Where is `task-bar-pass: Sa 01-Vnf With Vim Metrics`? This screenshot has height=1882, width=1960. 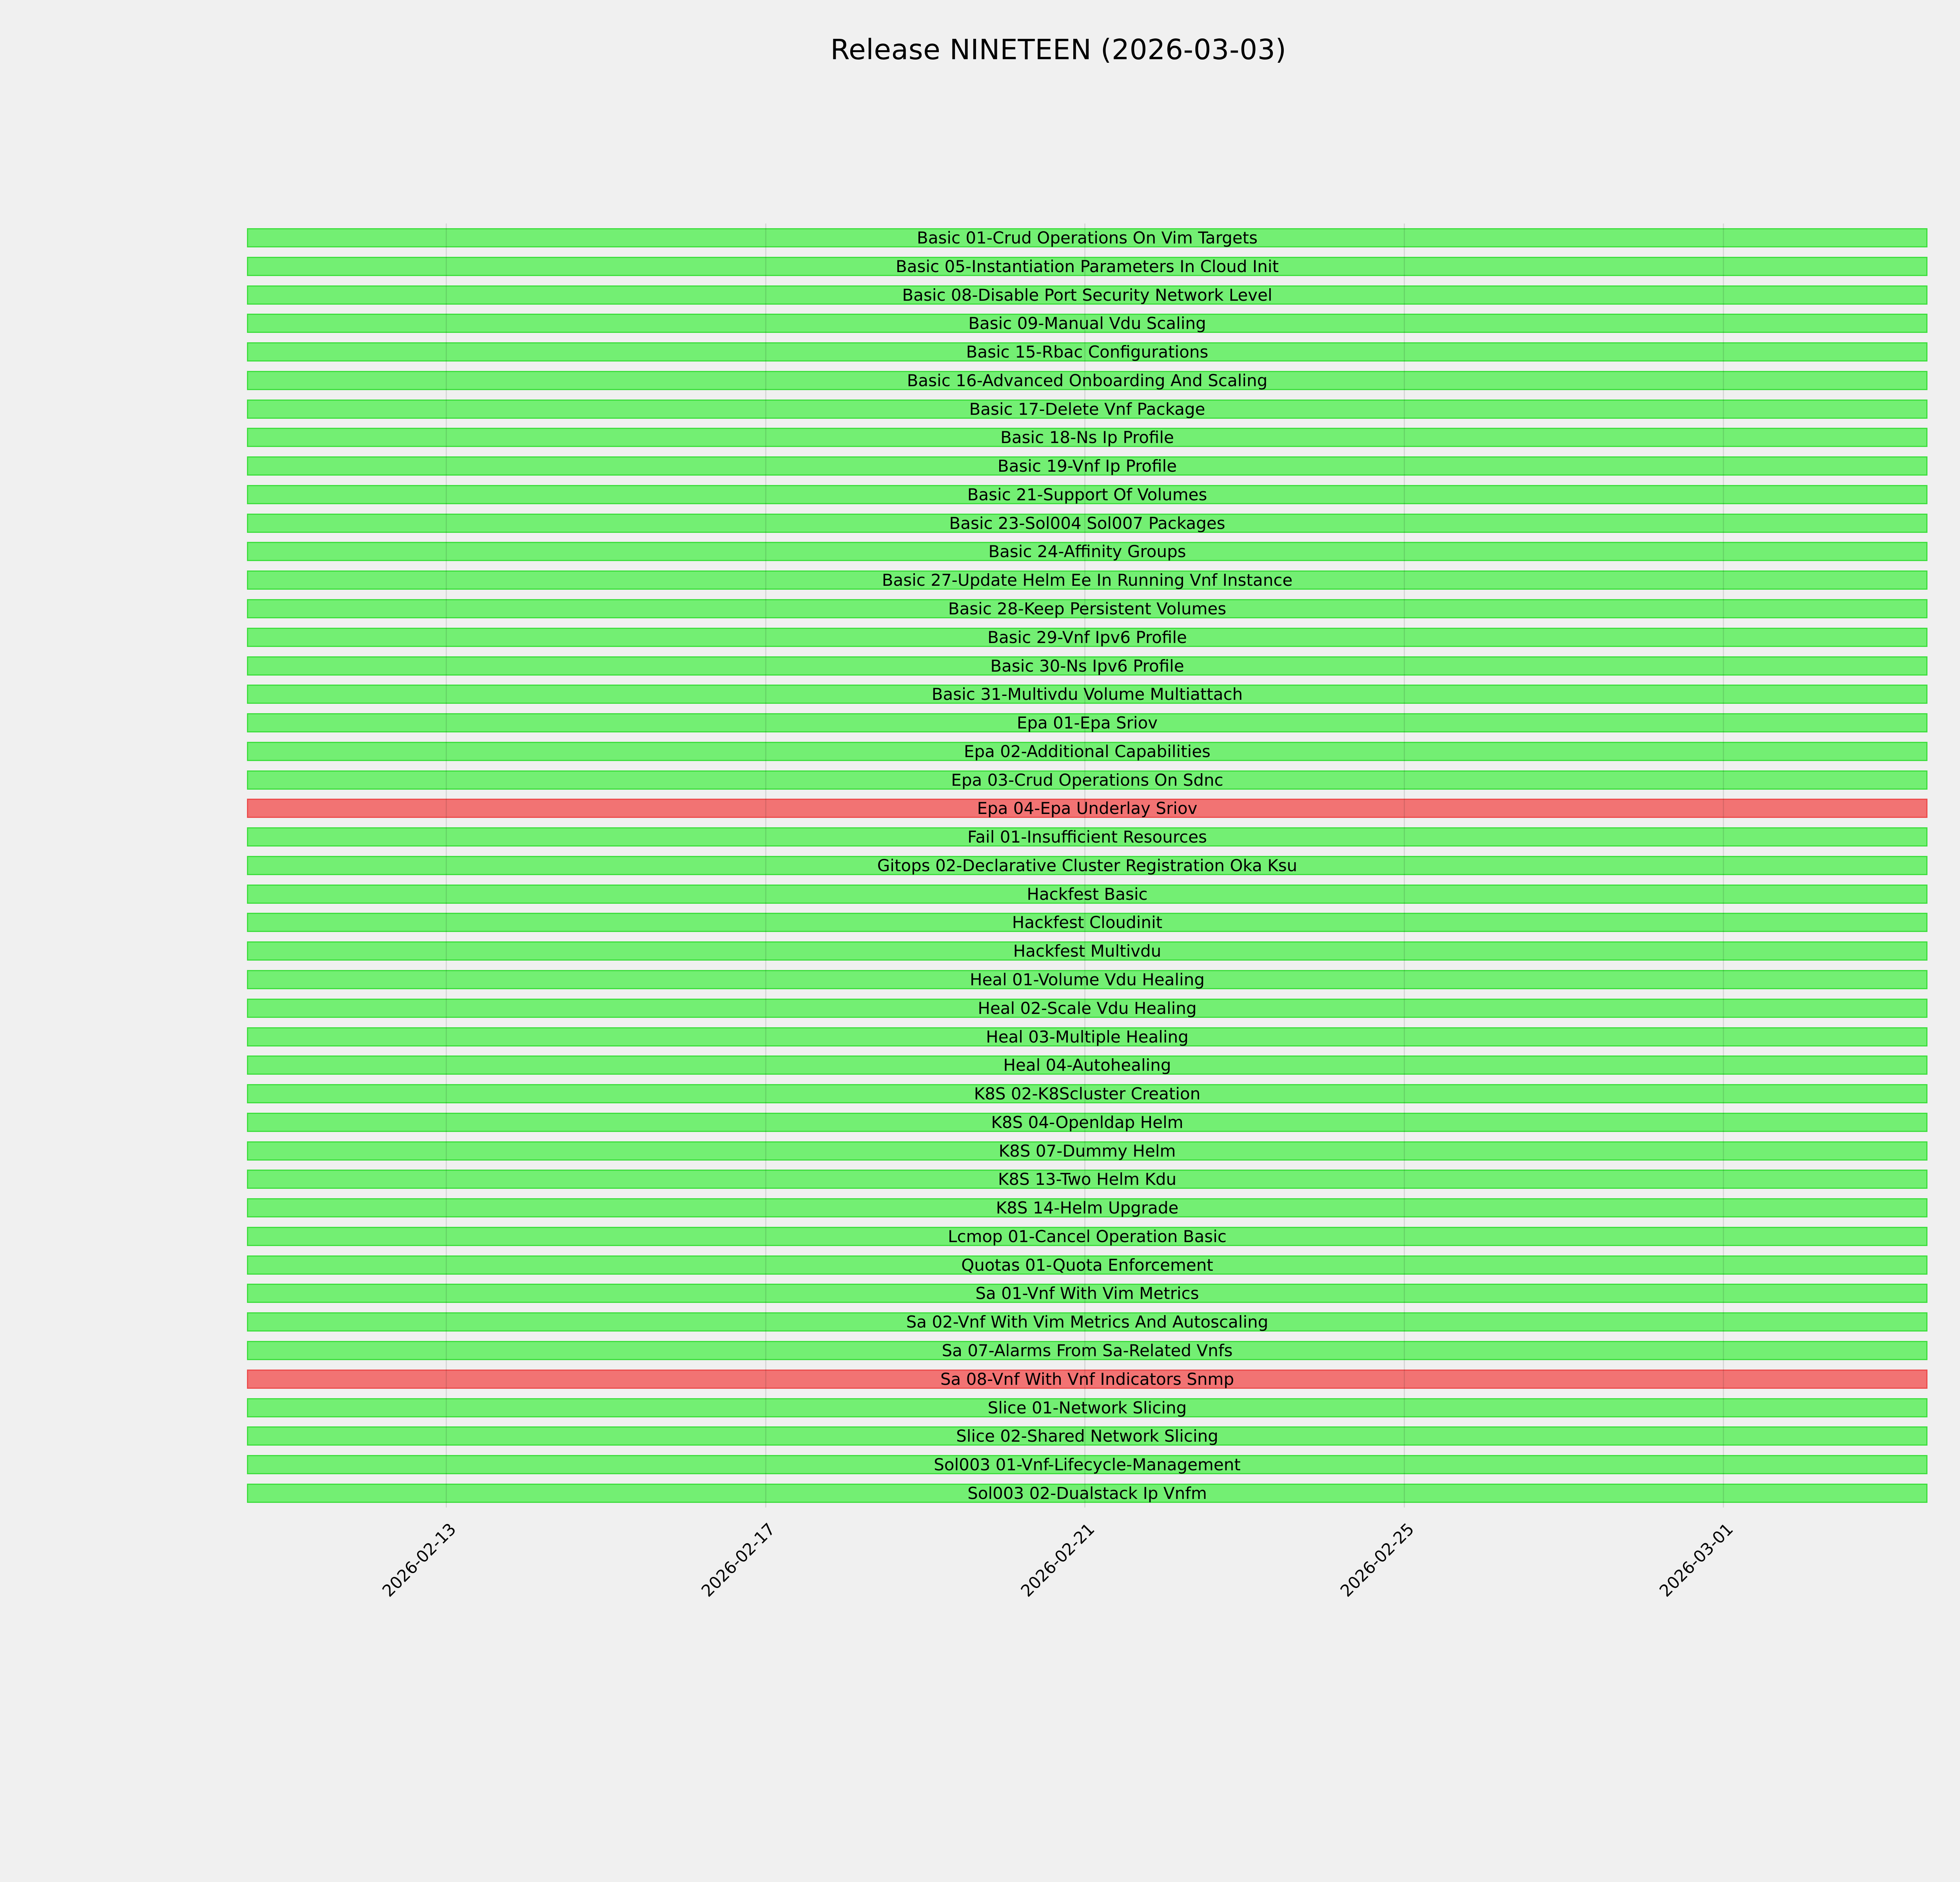 task-bar-pass: Sa 01-Vnf With Vim Metrics is located at coordinates (1087, 1293).